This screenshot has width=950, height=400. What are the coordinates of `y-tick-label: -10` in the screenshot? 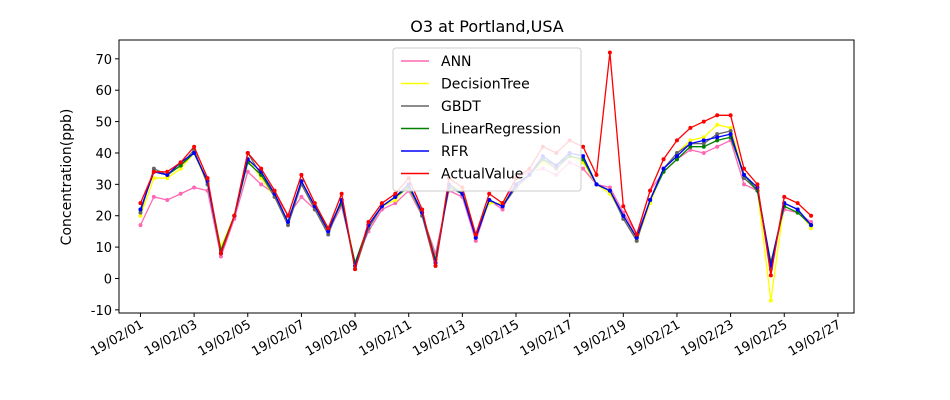 It's located at (101, 311).